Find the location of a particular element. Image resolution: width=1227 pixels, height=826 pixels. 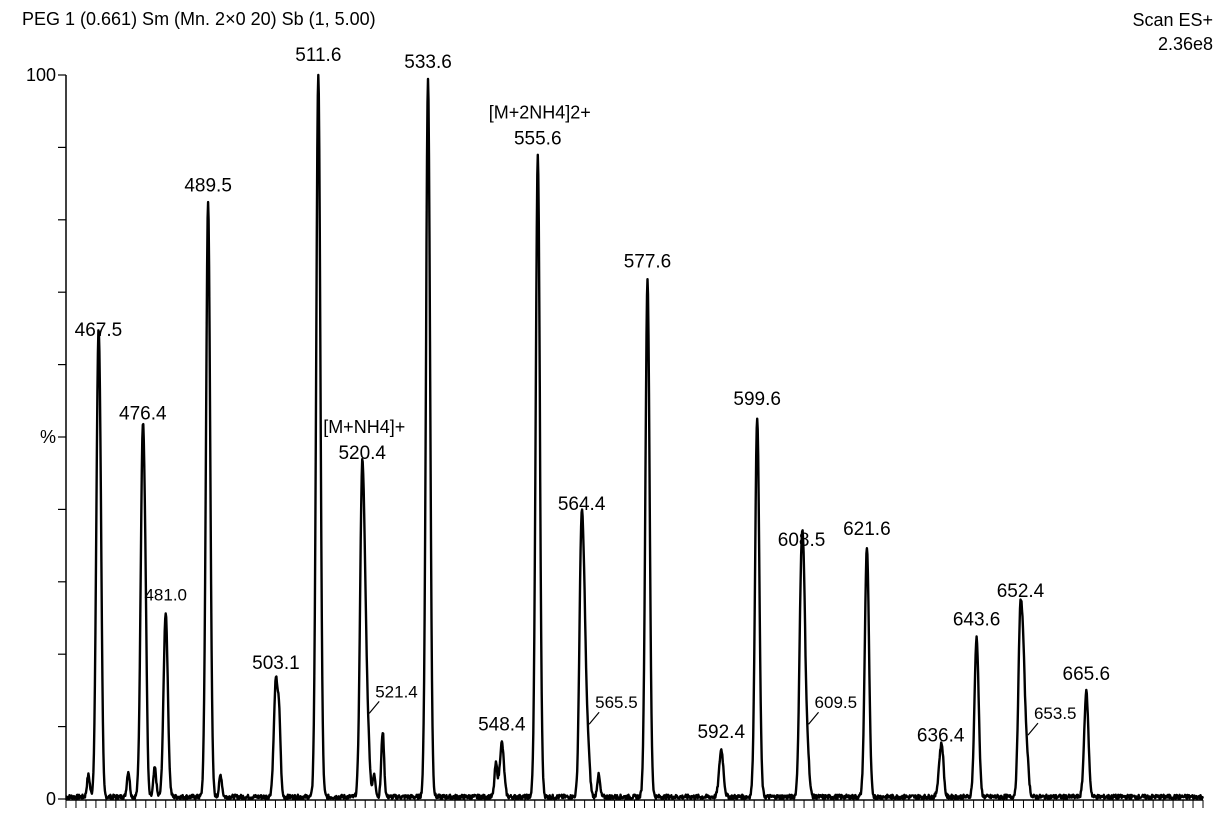

peak-label: 653.5 is located at coordinates (1055, 713).